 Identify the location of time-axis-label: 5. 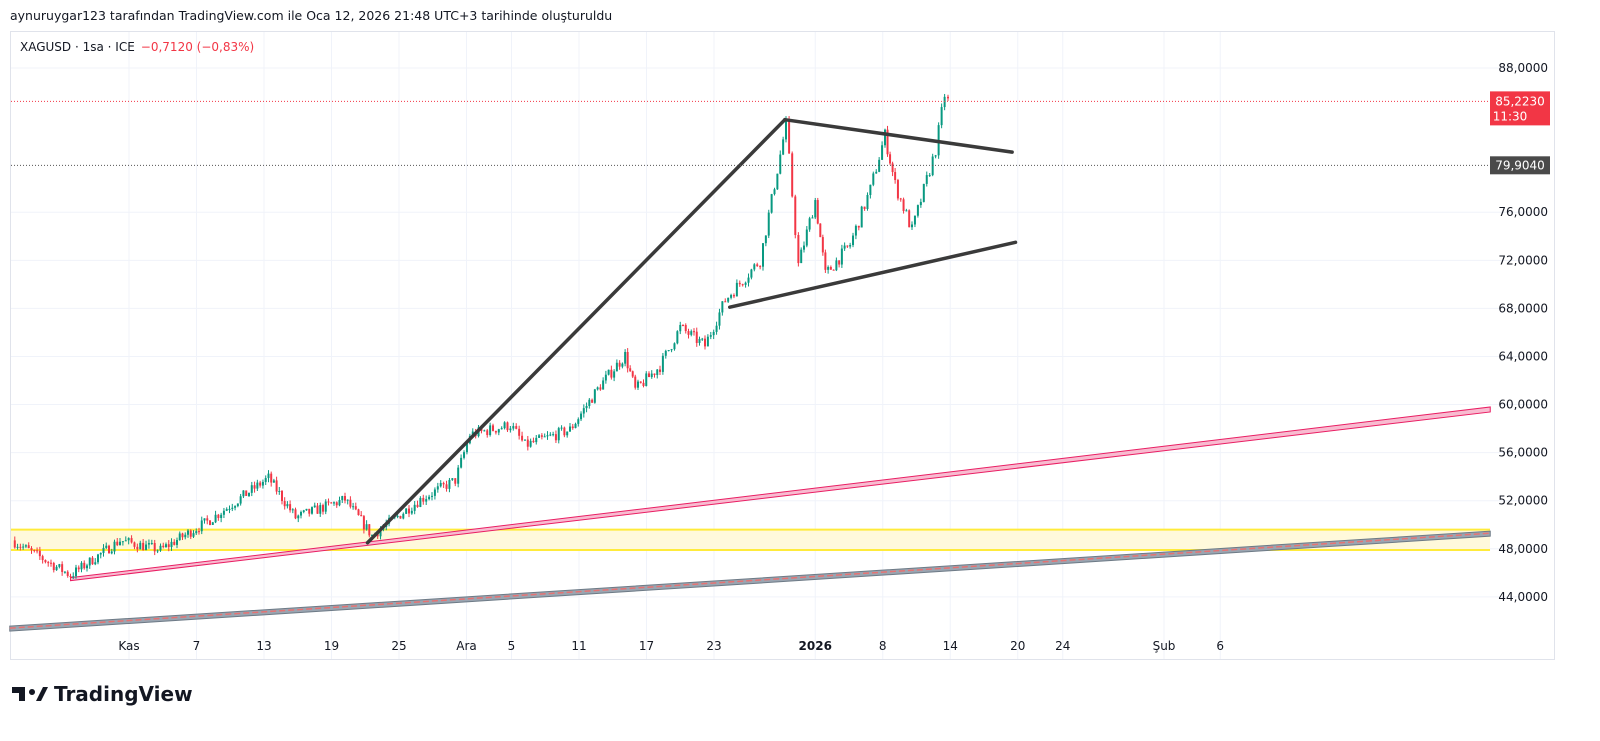
(512, 646).